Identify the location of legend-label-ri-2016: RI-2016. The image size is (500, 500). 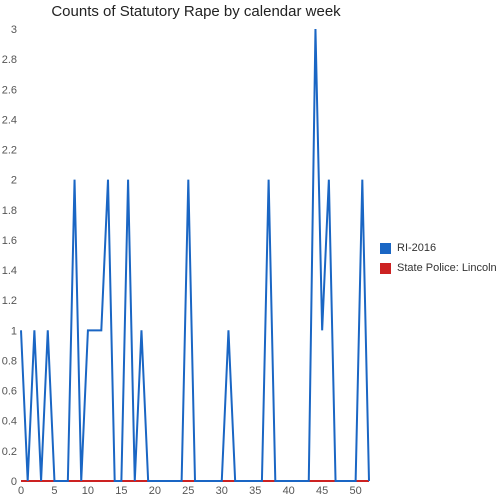
(417, 248).